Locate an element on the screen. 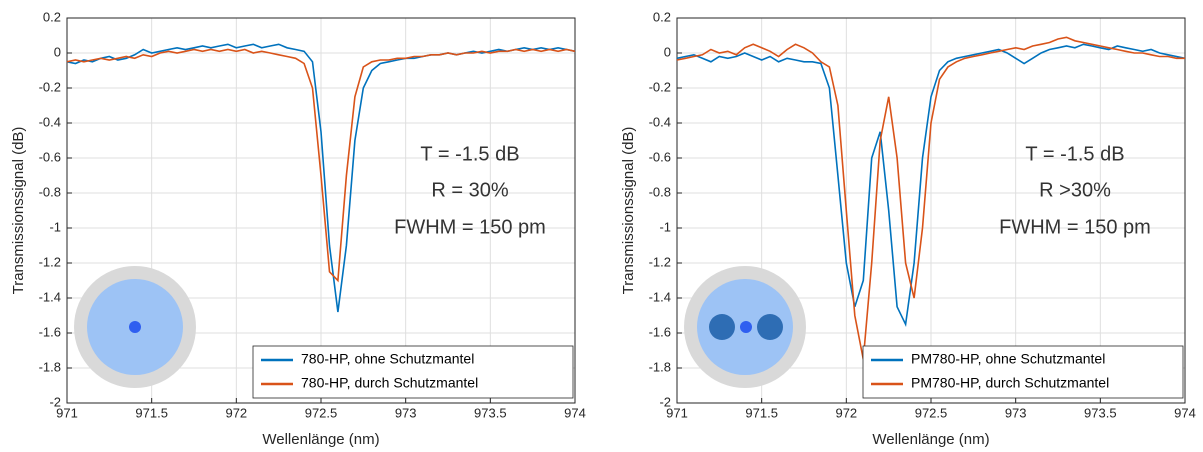 The height and width of the screenshot is (452, 1203). legend-label: PM780-HP, durch Schutzmantel is located at coordinates (1010, 383).